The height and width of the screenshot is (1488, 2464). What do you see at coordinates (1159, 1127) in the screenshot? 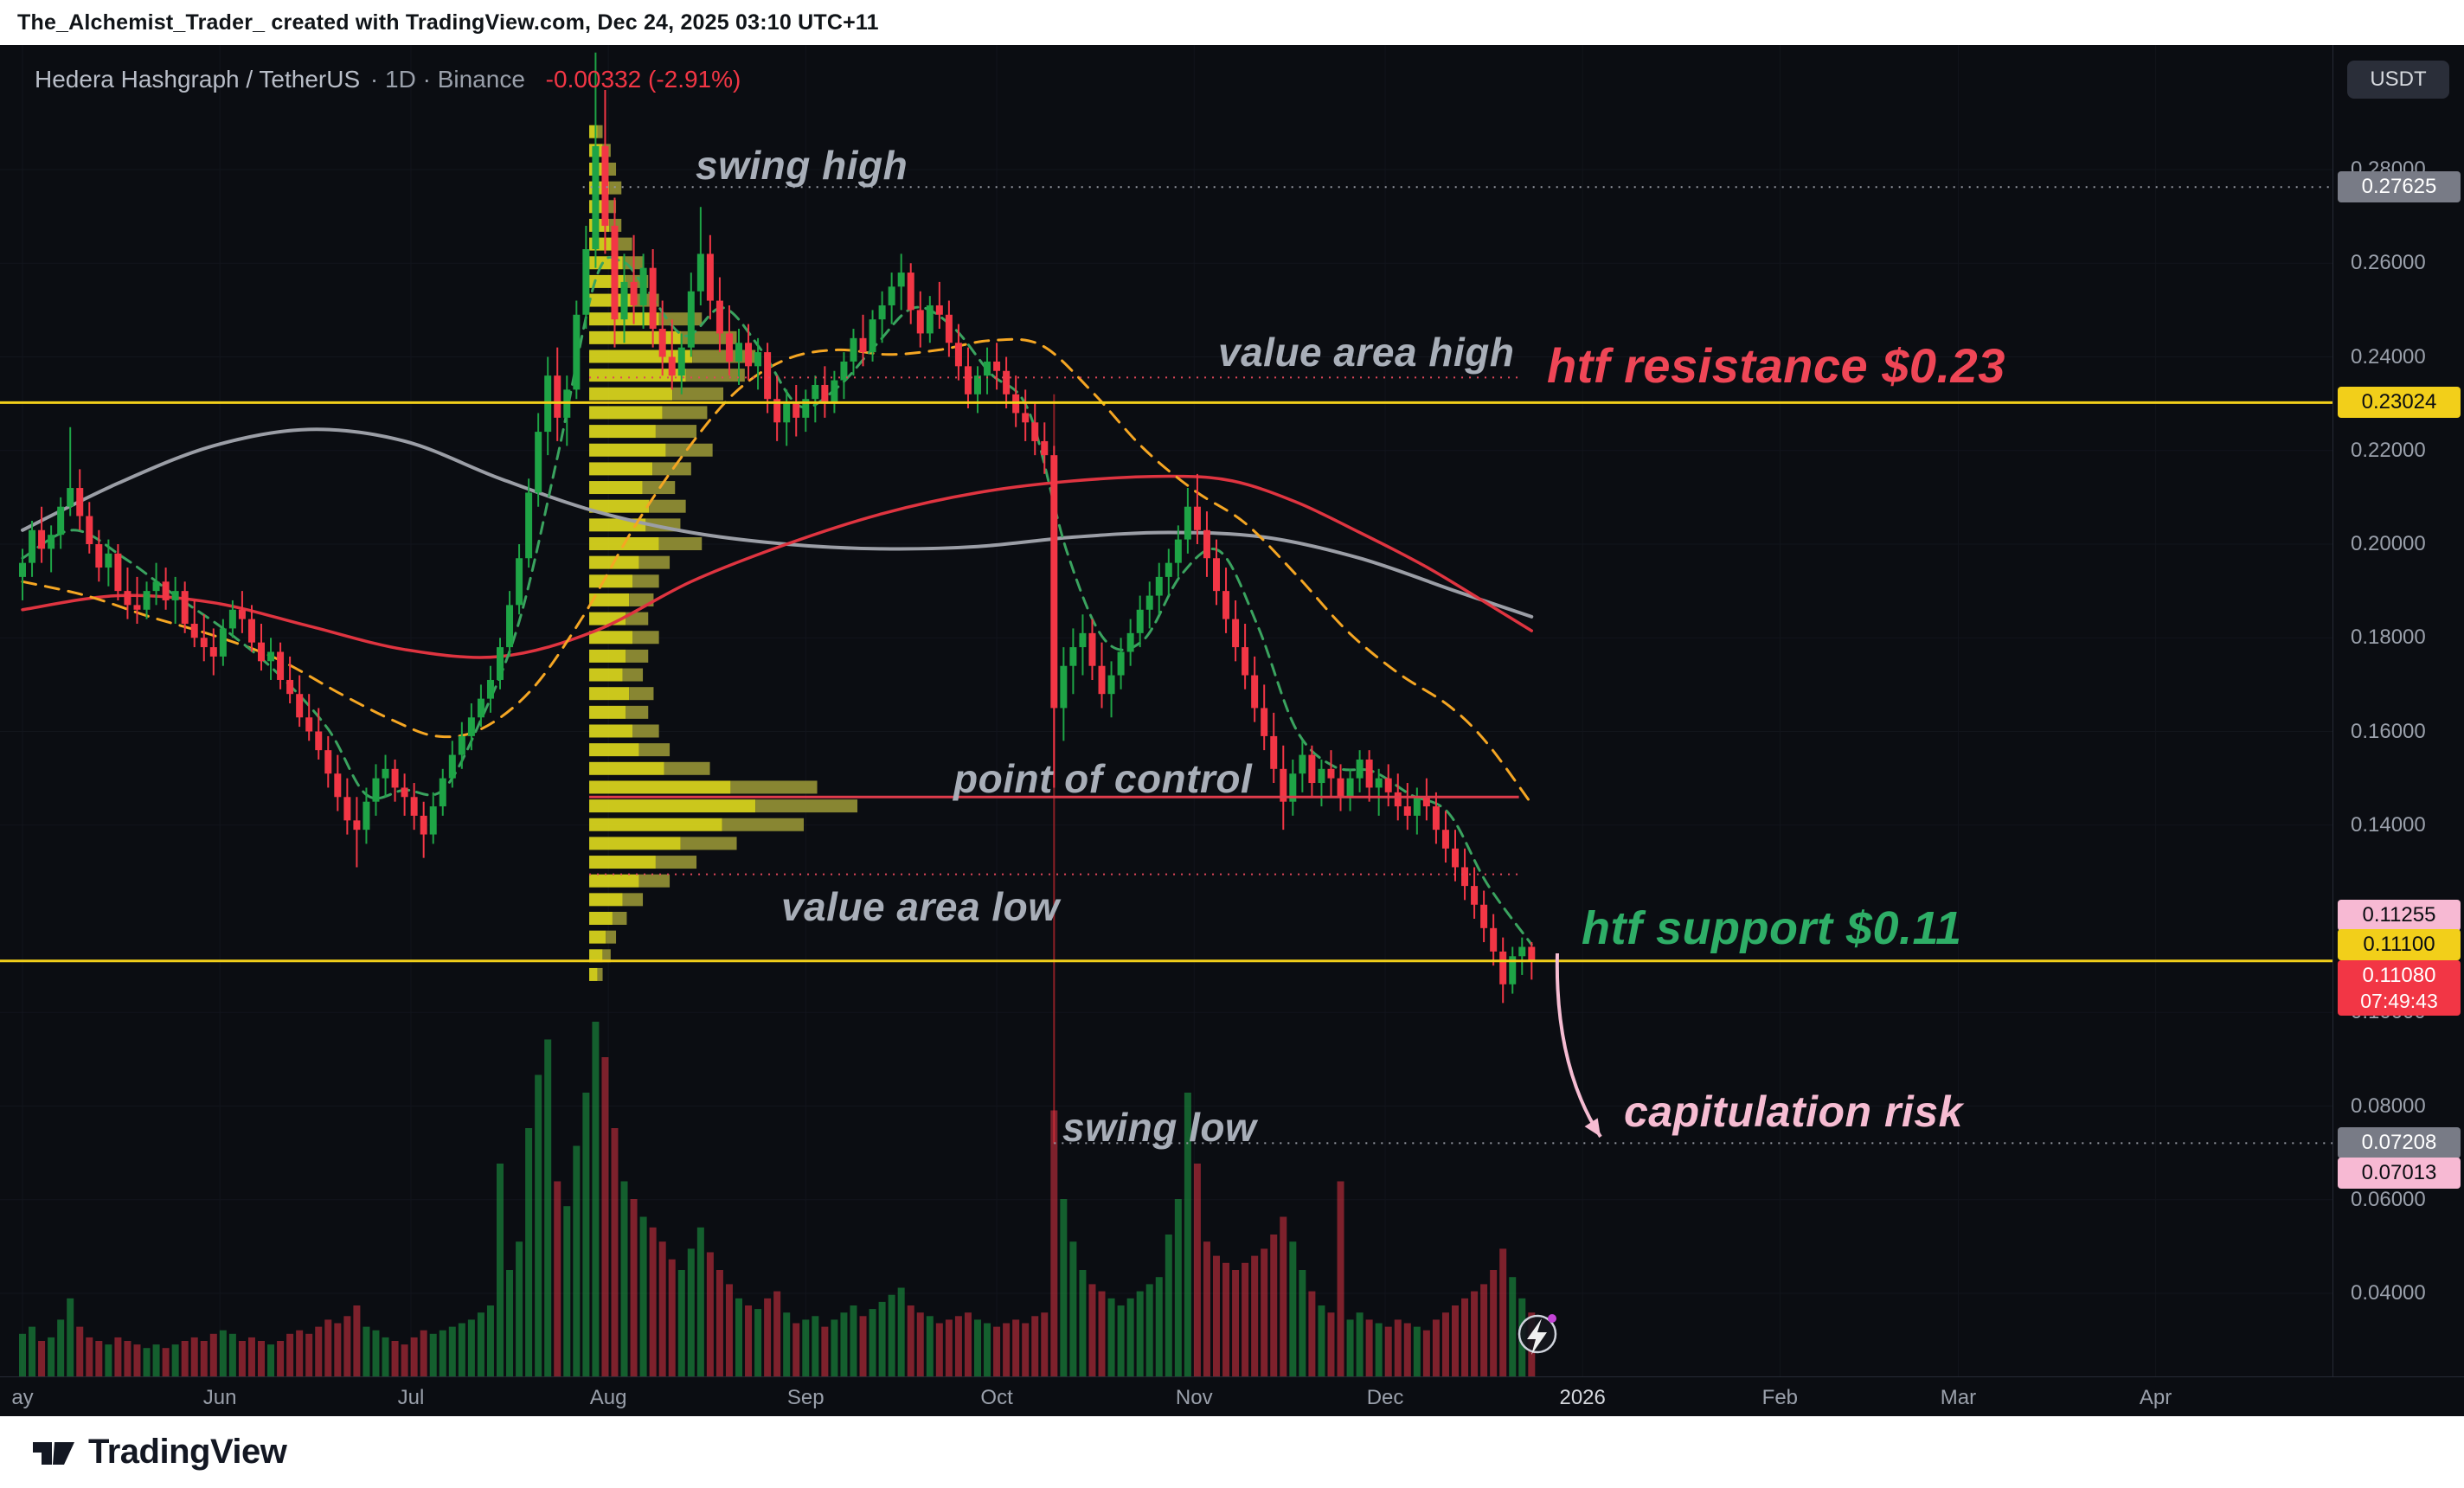
I see `swing-low-label: swing low` at bounding box center [1159, 1127].